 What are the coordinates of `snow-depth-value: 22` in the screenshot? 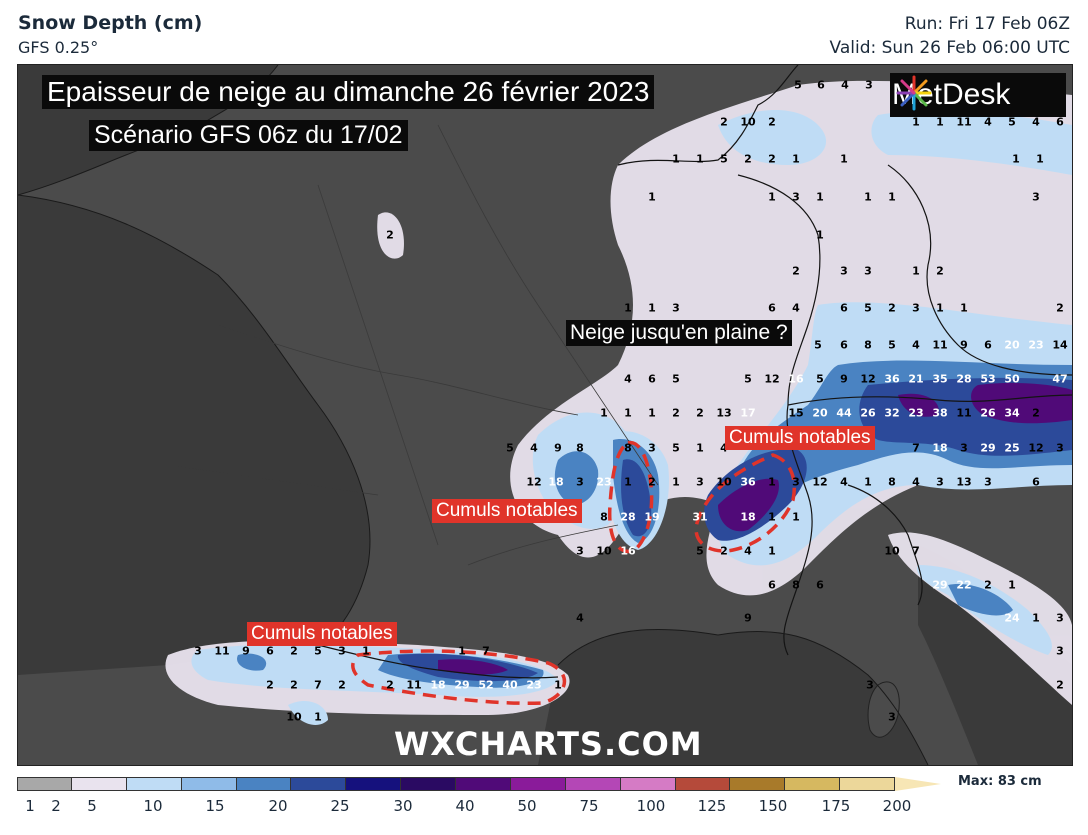 It's located at (964, 585).